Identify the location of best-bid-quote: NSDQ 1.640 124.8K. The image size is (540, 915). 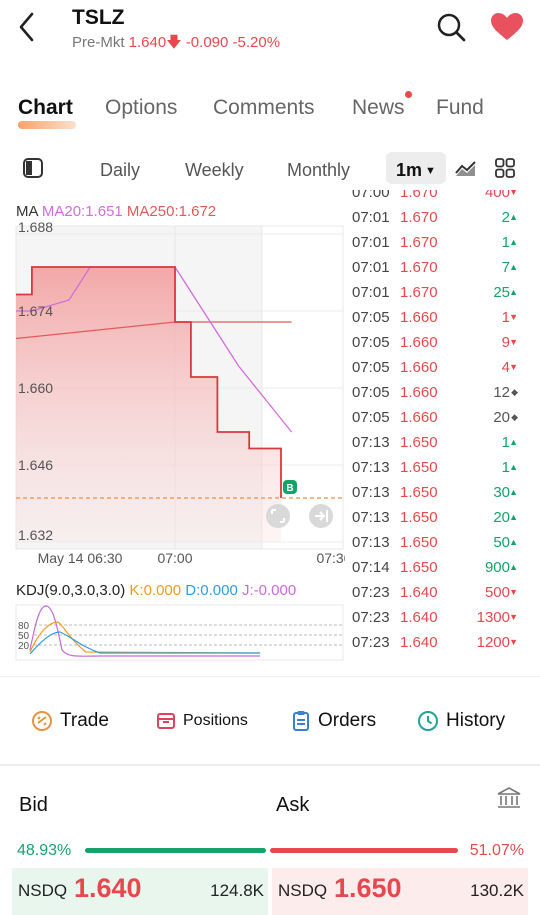
(140, 891).